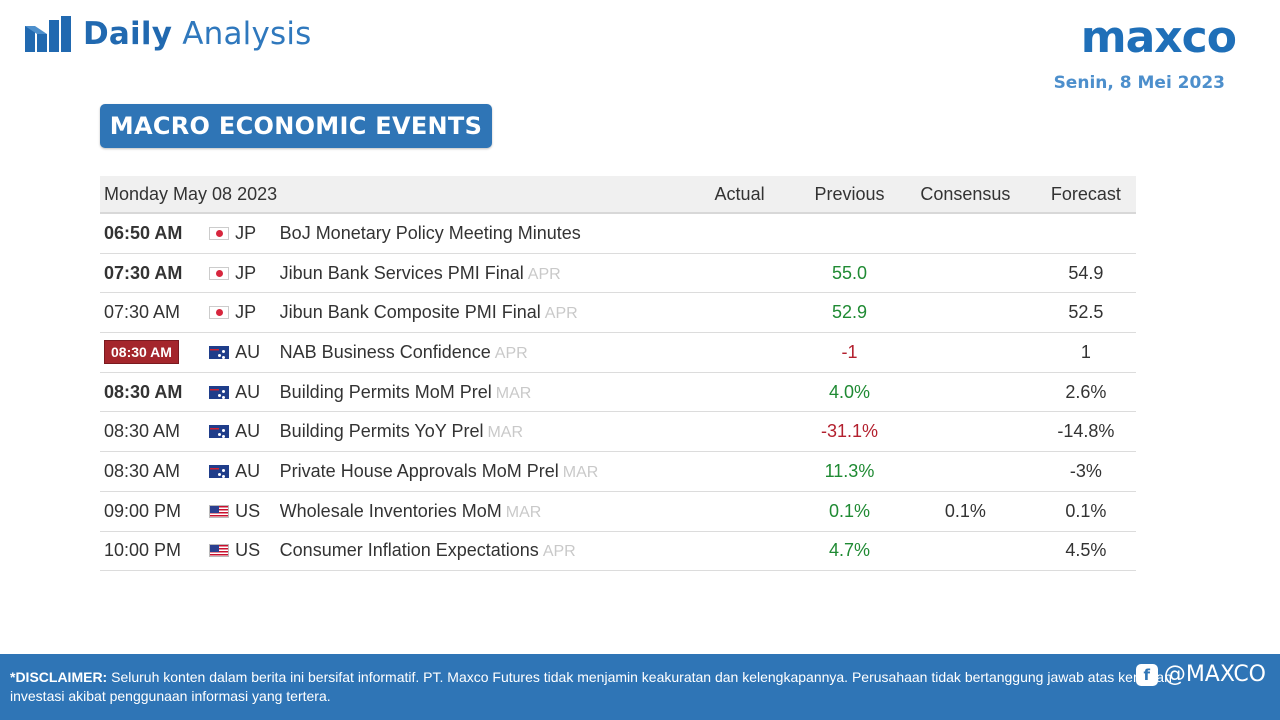 The image size is (1280, 720). What do you see at coordinates (143, 232) in the screenshot?
I see `event-time: 06:50 AM` at bounding box center [143, 232].